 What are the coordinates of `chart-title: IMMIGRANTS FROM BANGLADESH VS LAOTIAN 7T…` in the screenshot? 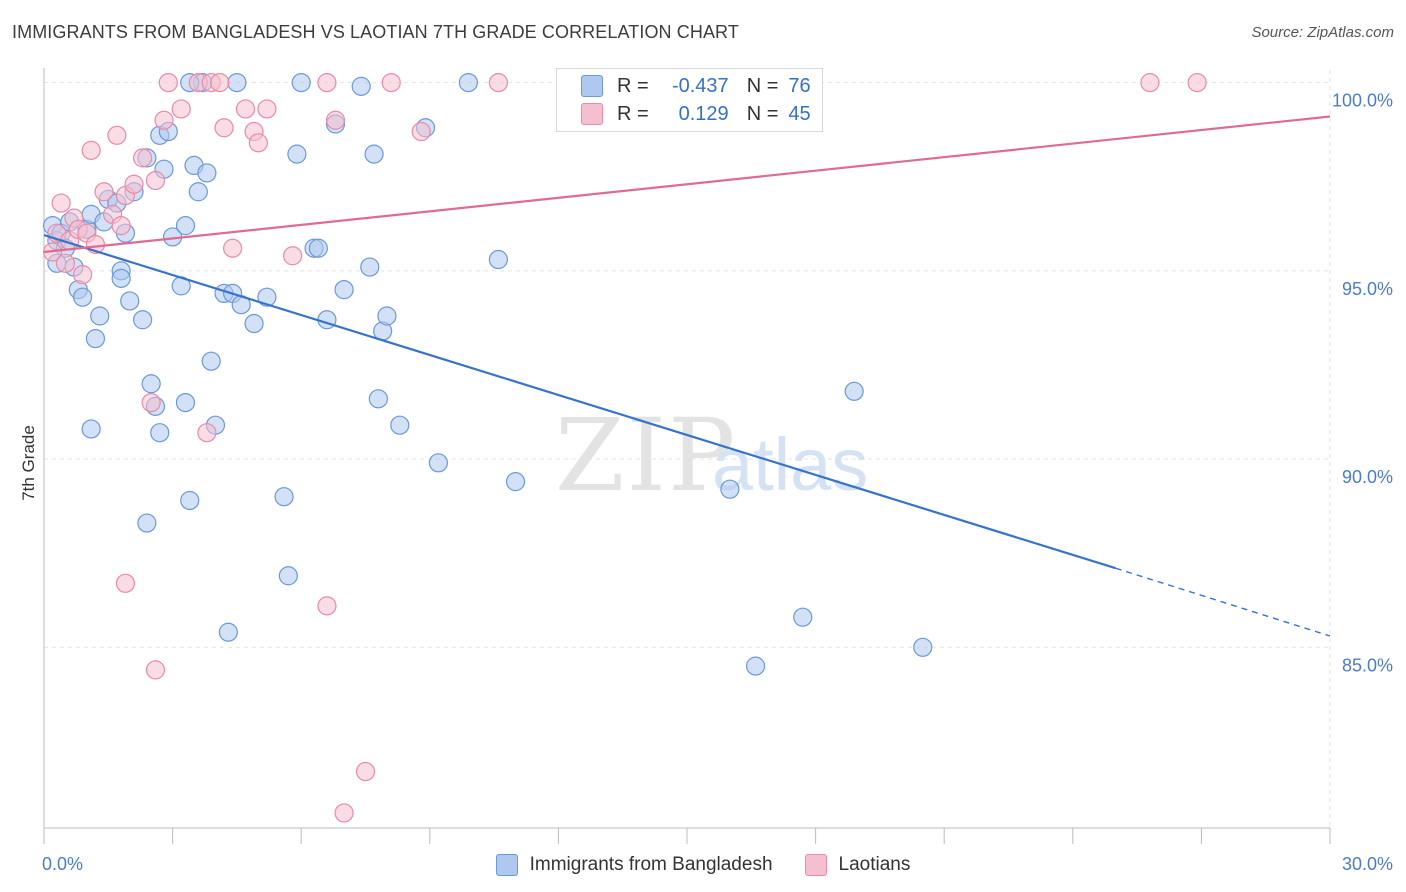 It's located at (375, 32).